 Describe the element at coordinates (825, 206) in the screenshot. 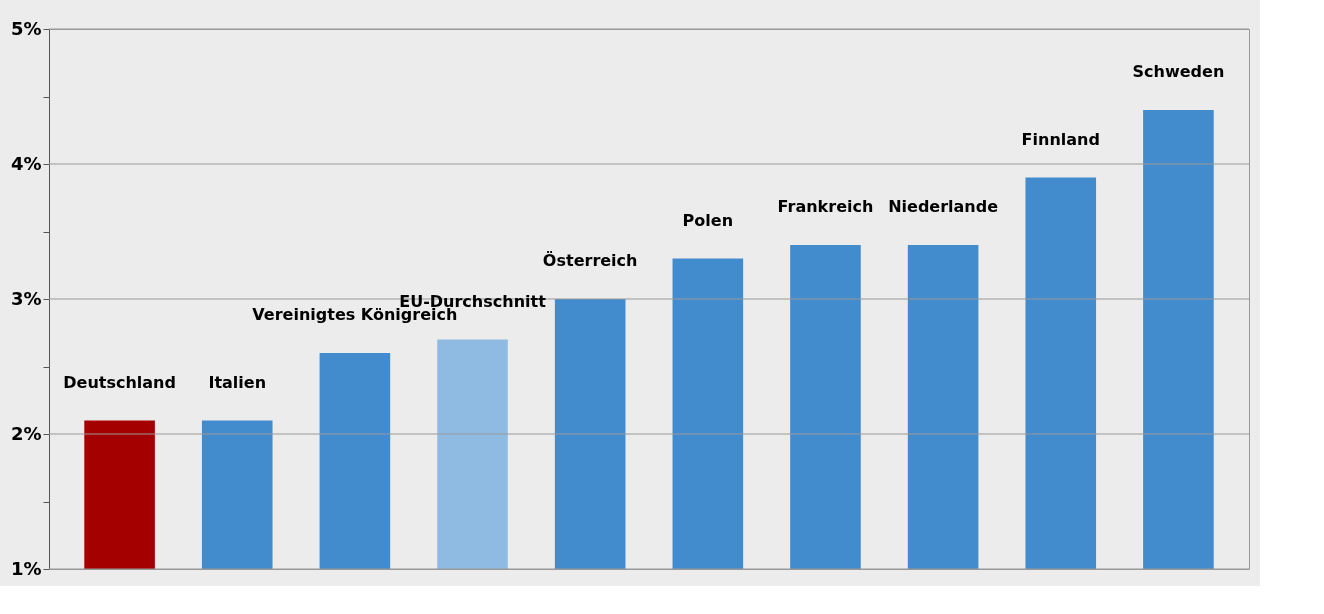

I see `x-tick-label: Frankreich` at that location.